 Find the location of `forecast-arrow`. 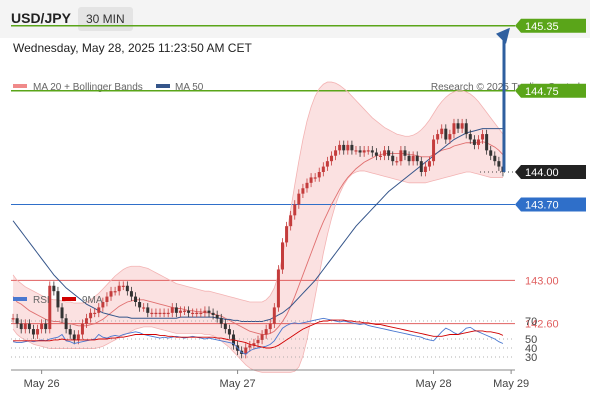

forecast-arrow is located at coordinates (503, 100).